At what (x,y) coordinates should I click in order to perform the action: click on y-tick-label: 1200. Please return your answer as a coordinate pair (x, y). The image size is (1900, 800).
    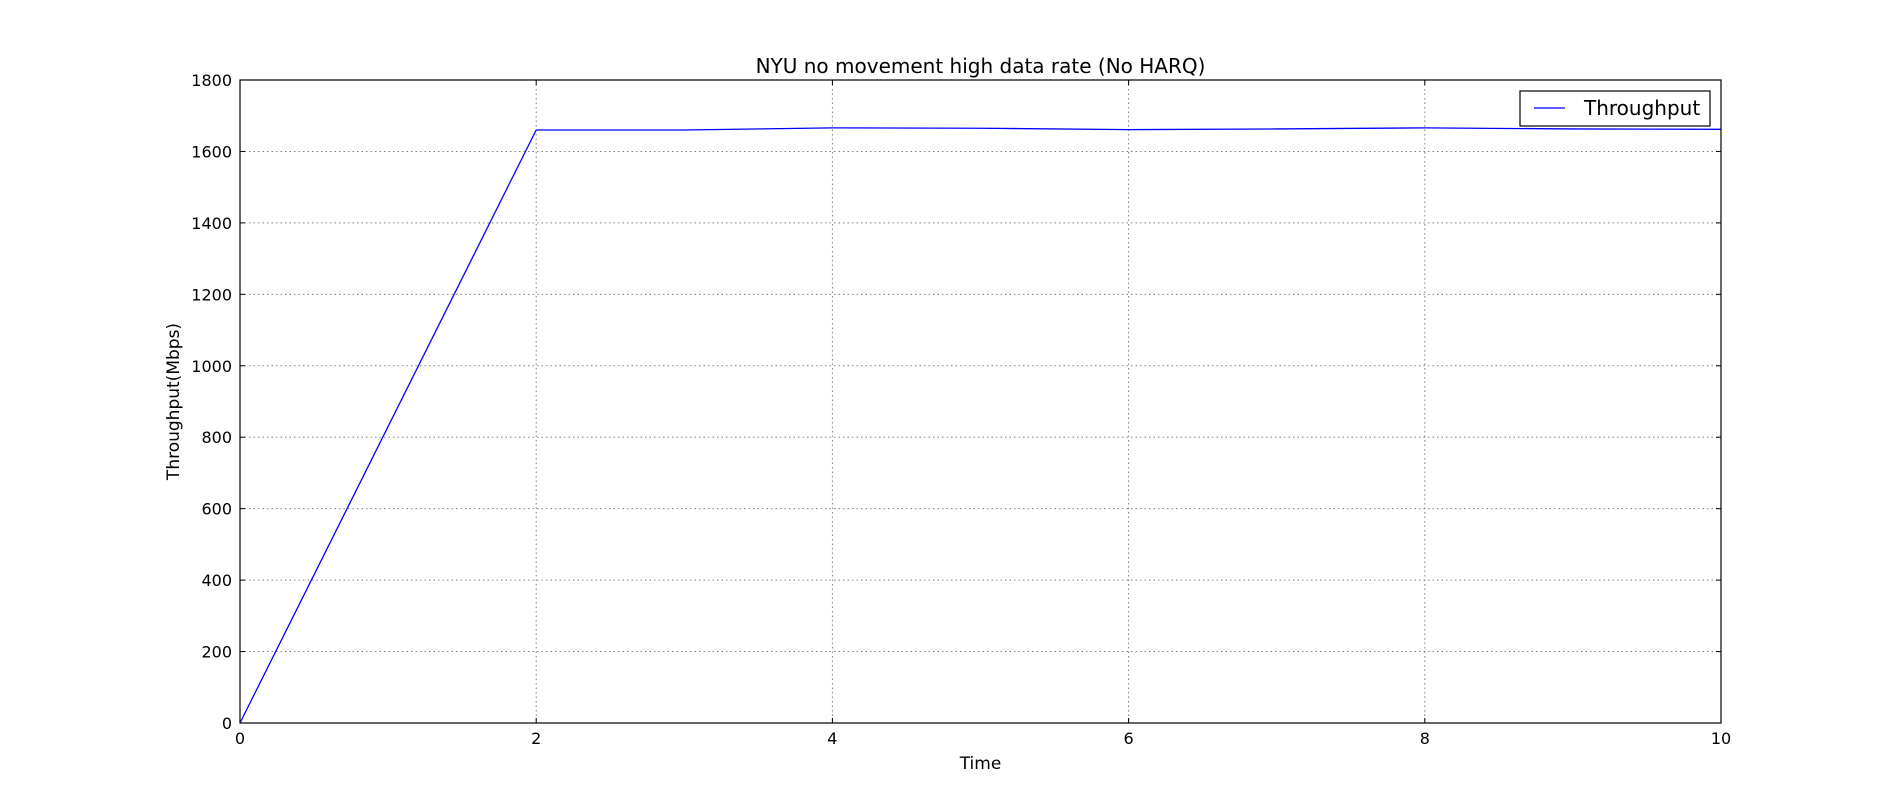
    Looking at the image, I should click on (211, 294).